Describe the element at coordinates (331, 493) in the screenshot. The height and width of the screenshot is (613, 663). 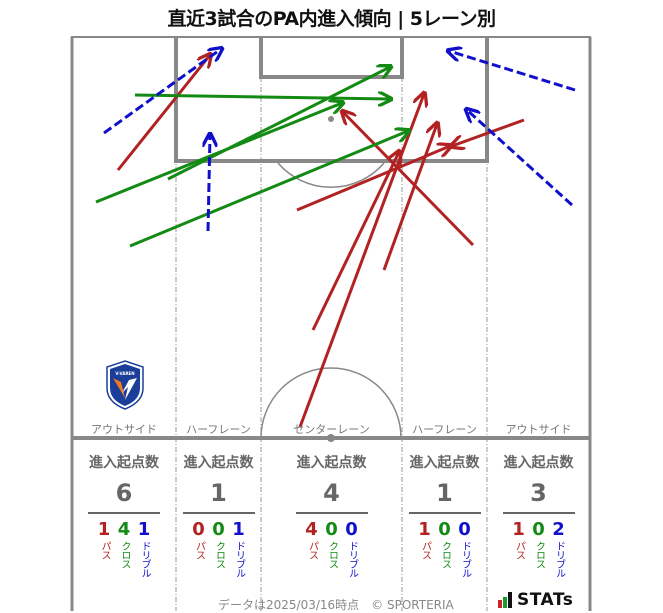
I see `entry-total: 4` at that location.